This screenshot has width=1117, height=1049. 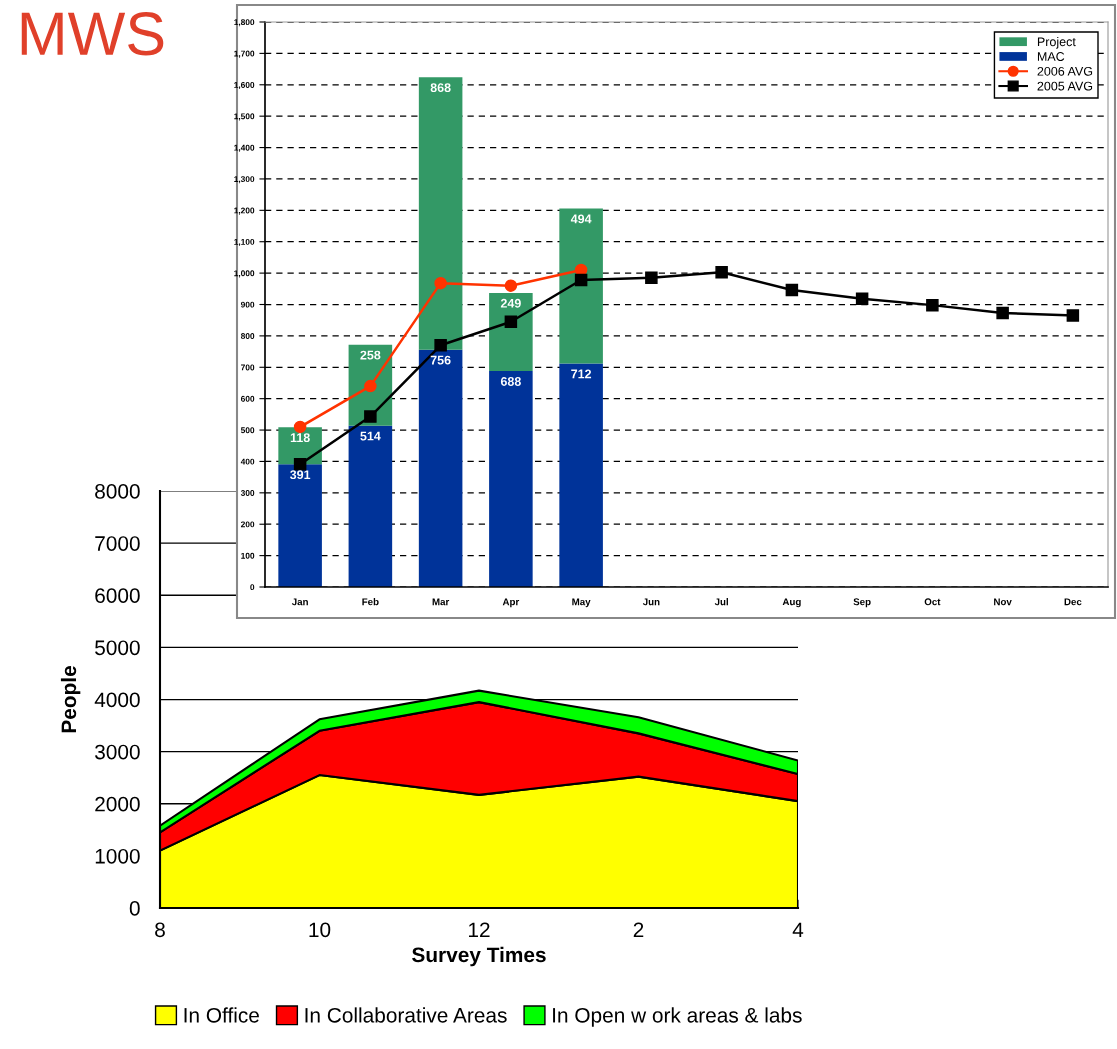 What do you see at coordinates (300, 438) in the screenshot?
I see `data-label: 118` at bounding box center [300, 438].